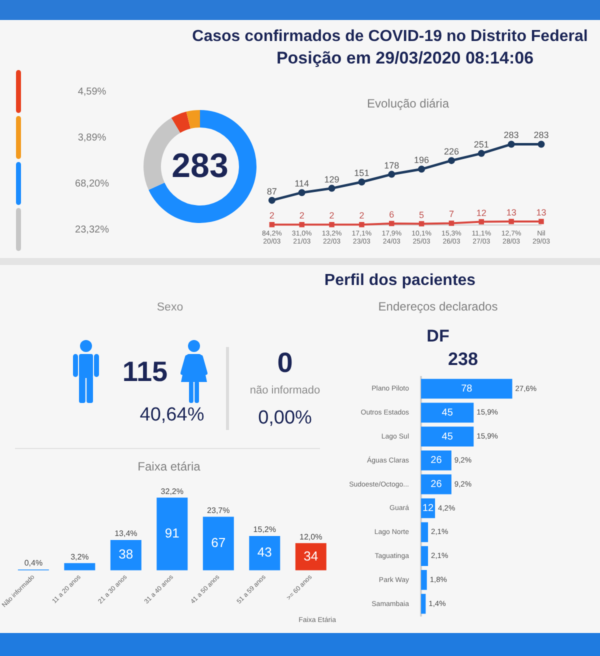 The width and height of the screenshot is (600, 656). What do you see at coordinates (79, 557) in the screenshot?
I see `annotation: 3,2%` at bounding box center [79, 557].